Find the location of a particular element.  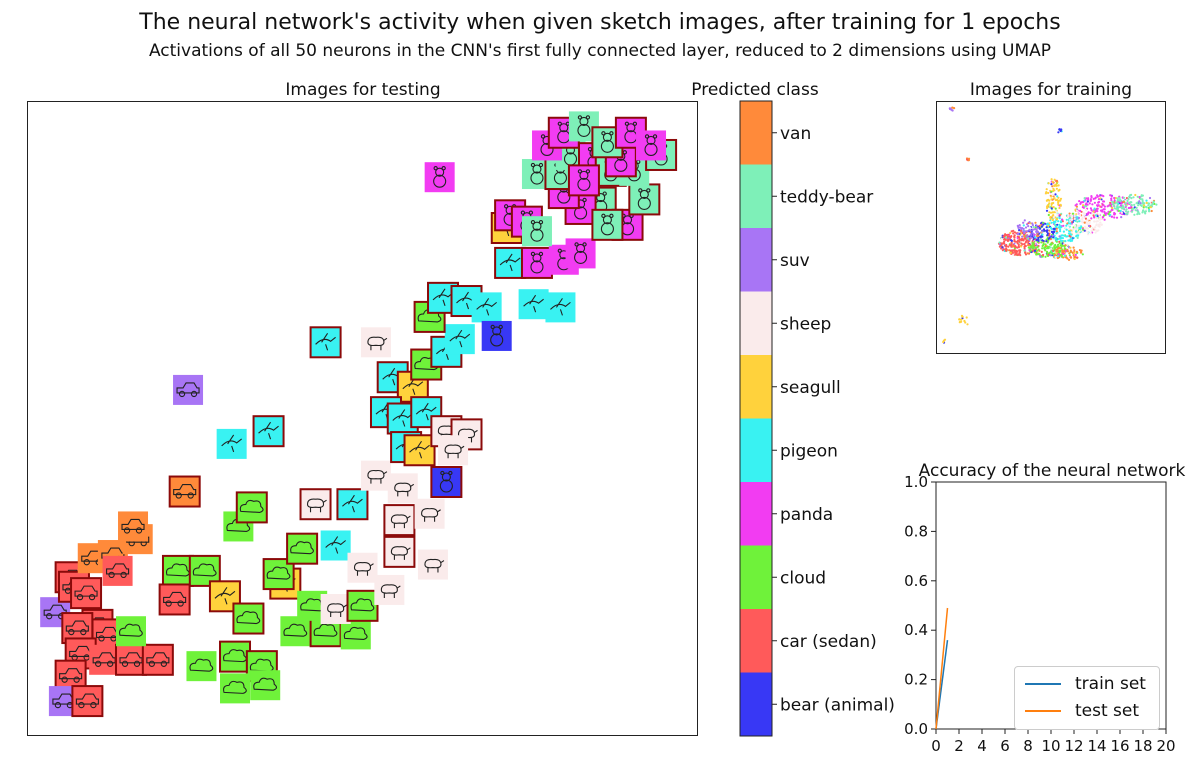

y-tick-label: 0.2 is located at coordinates (916, 680).